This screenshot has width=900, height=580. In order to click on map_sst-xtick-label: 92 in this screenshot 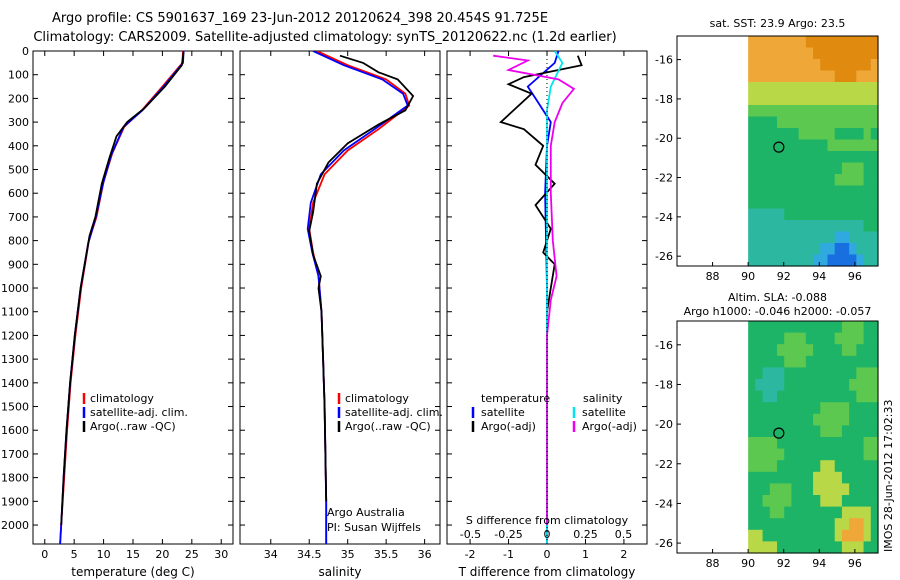, I will do `click(784, 276)`.